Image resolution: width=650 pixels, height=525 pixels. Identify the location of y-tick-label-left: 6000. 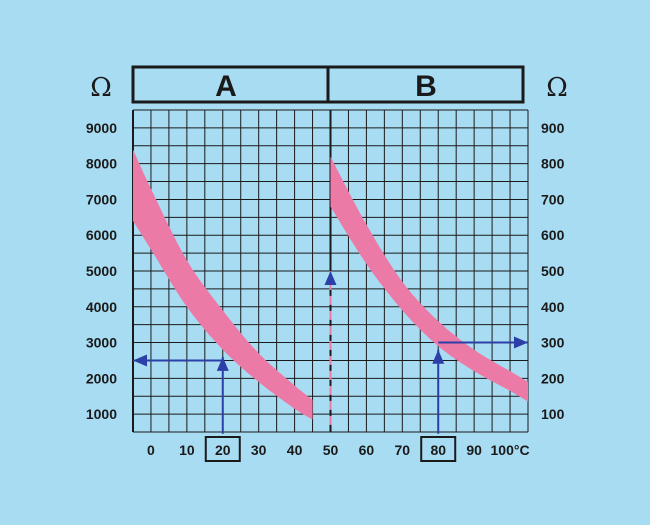
(101, 235).